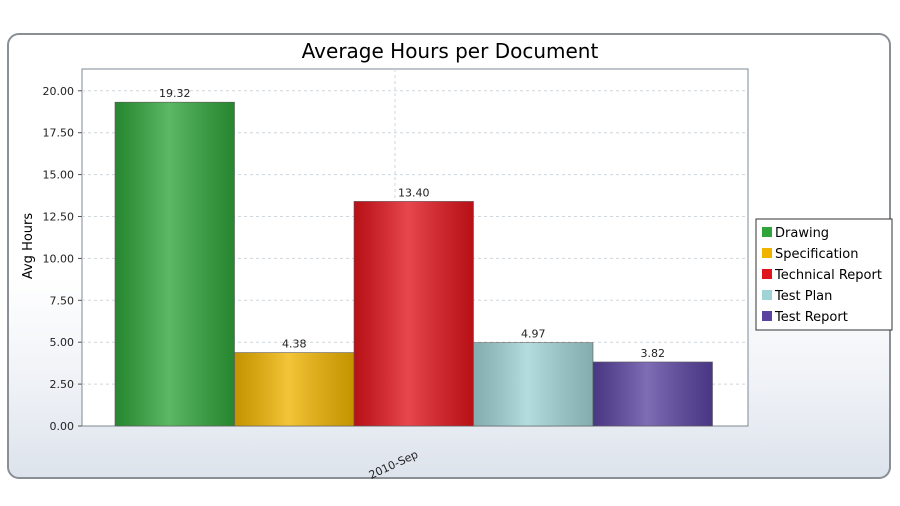  What do you see at coordinates (59, 175) in the screenshot?
I see `y-tick-label: 15.00` at bounding box center [59, 175].